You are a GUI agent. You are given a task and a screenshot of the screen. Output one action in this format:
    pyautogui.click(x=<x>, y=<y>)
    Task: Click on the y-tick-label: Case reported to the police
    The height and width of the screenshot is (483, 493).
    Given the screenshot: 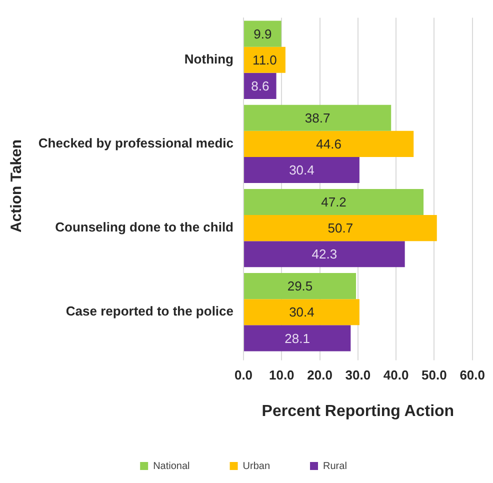 What is the action you would take?
    pyautogui.click(x=150, y=311)
    